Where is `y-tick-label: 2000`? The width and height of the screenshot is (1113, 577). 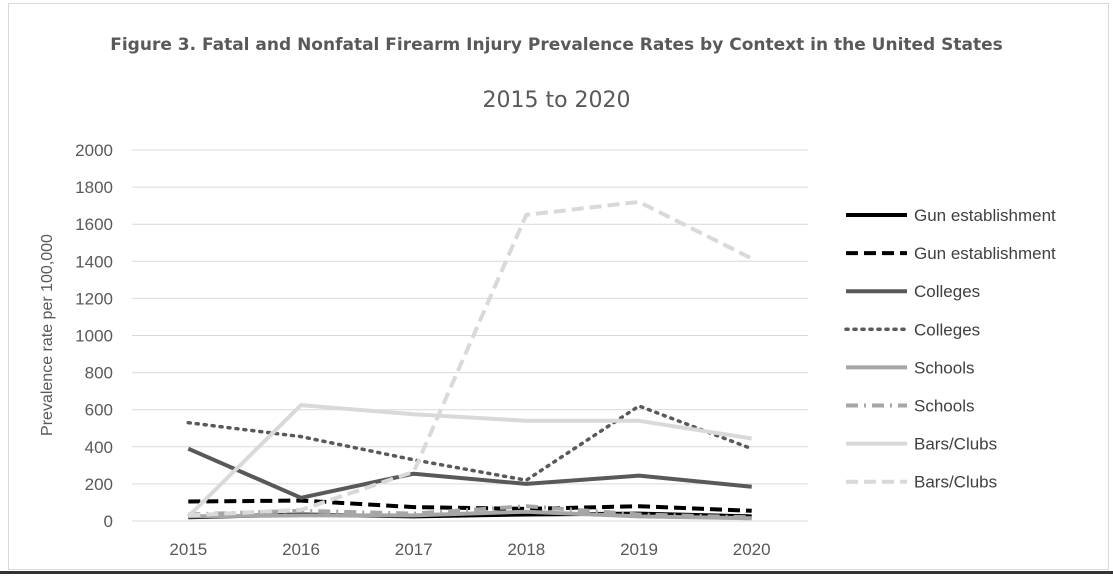
y-tick-label: 2000 is located at coordinates (94, 150).